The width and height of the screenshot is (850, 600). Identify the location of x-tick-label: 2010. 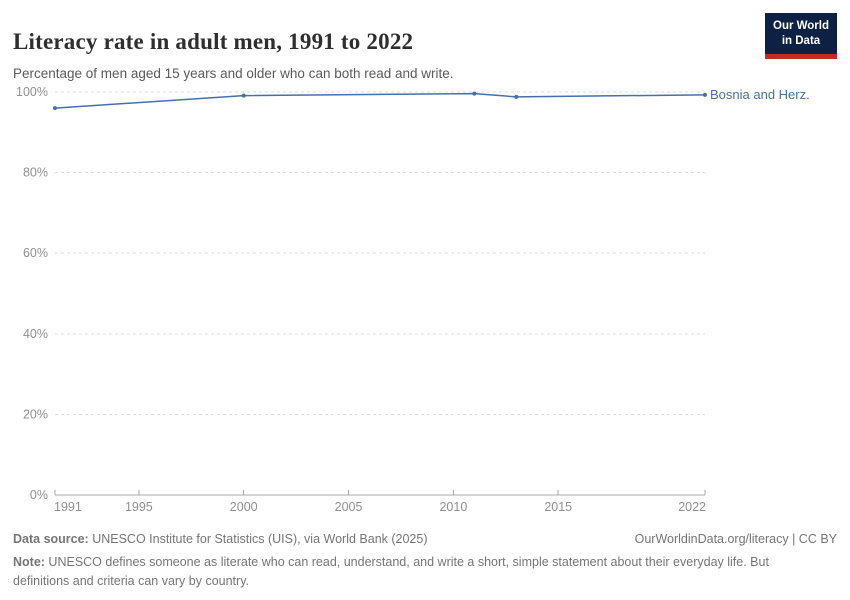
(453, 507).